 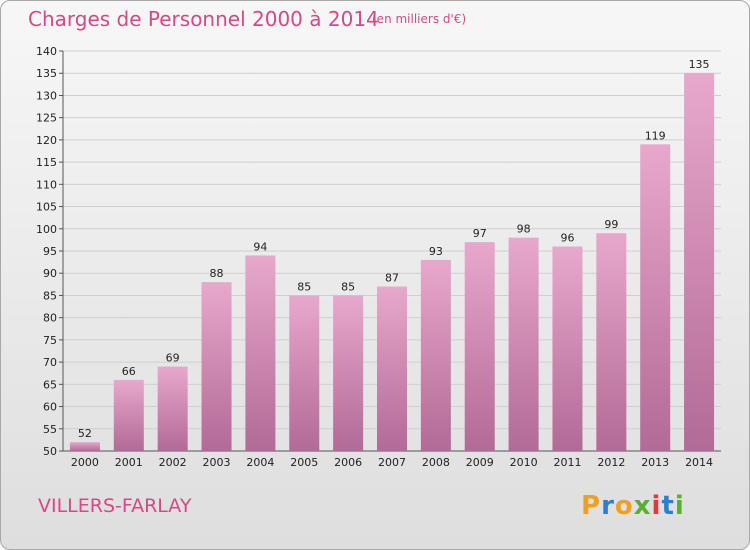 I want to click on value-label: 87, so click(x=392, y=278).